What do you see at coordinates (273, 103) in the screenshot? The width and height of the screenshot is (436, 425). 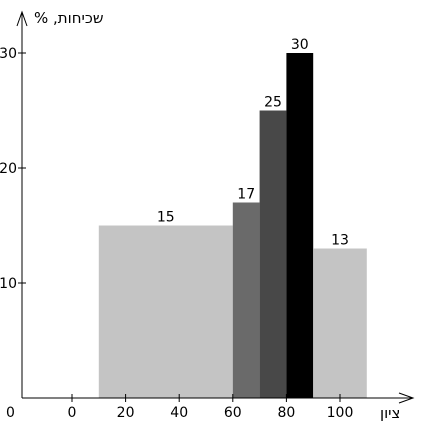 I see `bar-value-label-2: 25` at bounding box center [273, 103].